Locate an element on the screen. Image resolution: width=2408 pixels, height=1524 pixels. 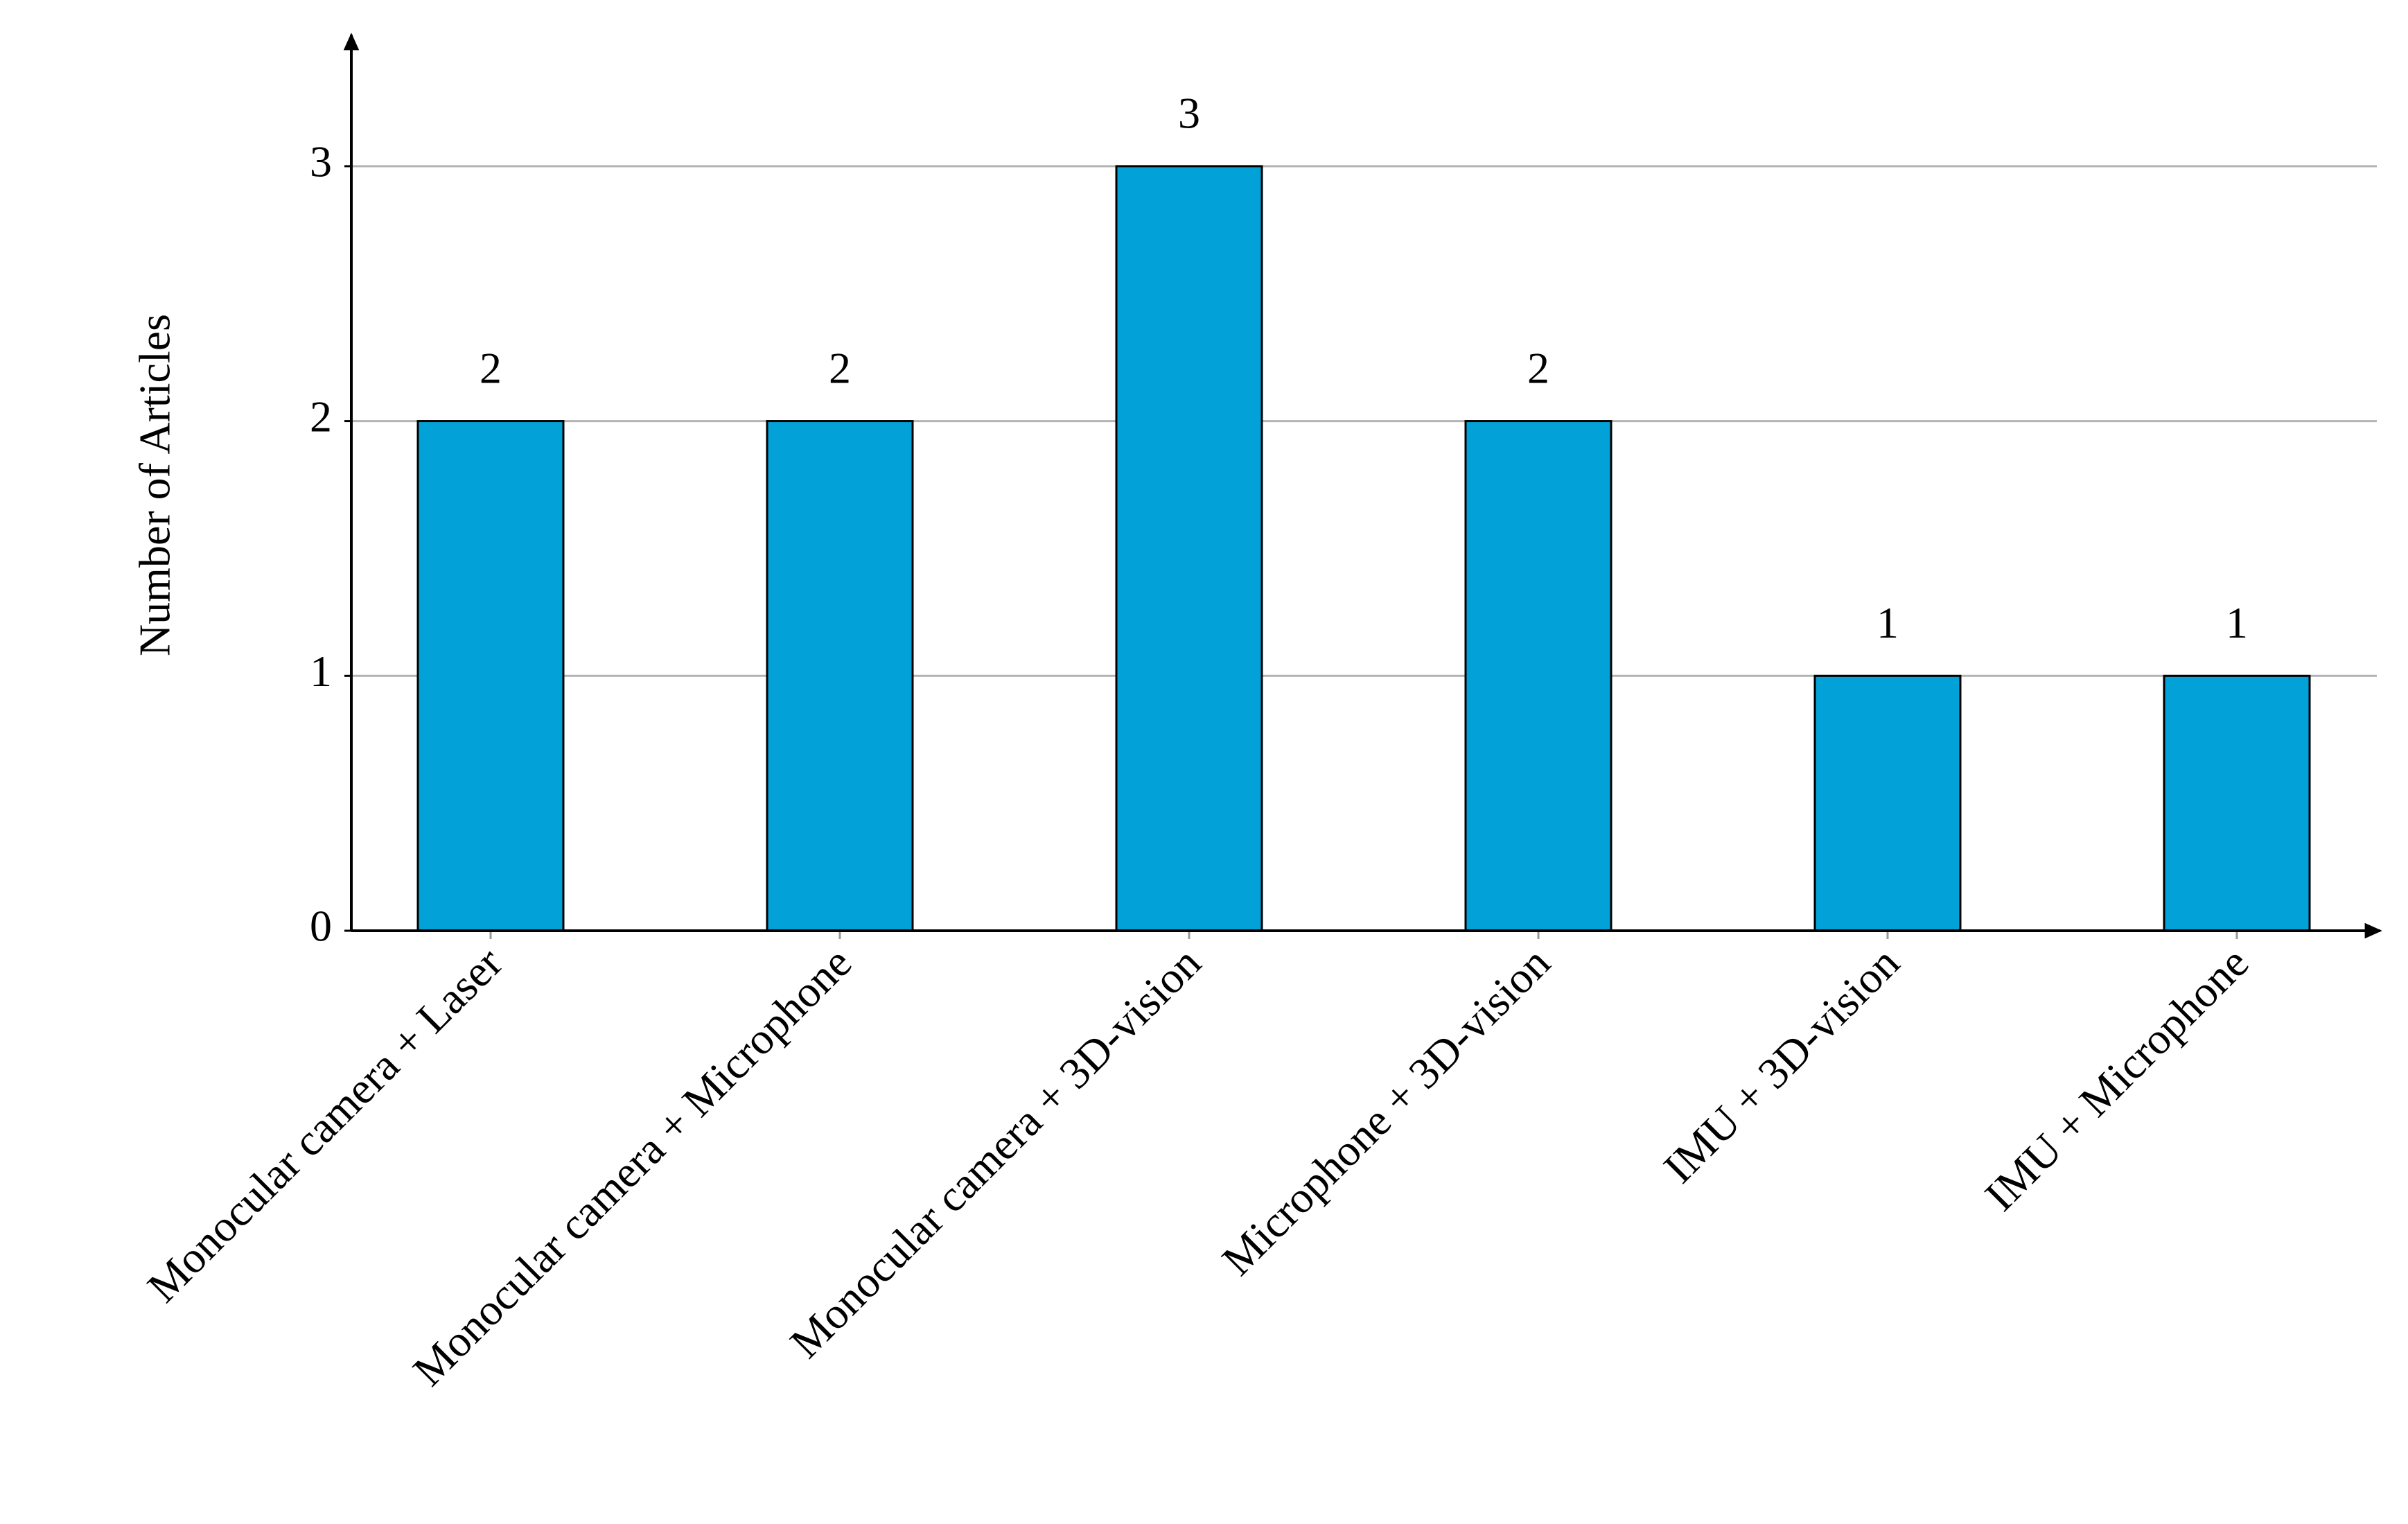
y-tick-label: 3 is located at coordinates (321, 161).